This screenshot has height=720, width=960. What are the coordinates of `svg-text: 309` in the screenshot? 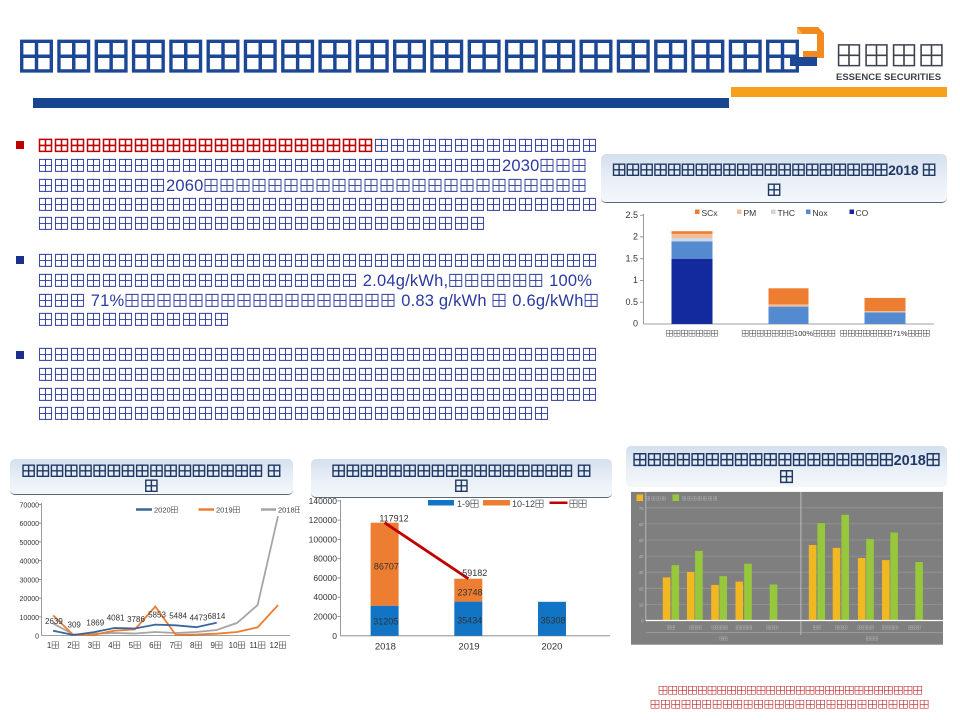 It's located at (75, 625).